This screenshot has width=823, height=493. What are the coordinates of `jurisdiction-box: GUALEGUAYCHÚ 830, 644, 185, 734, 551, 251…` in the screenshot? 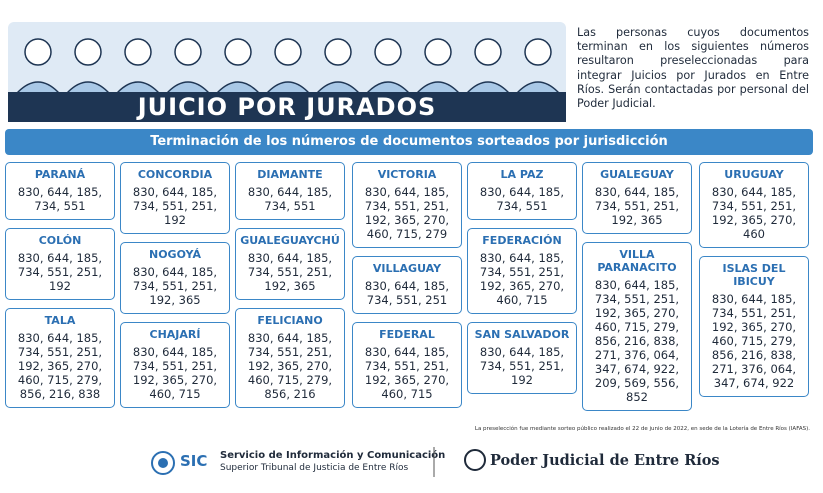 It's located at (290, 264).